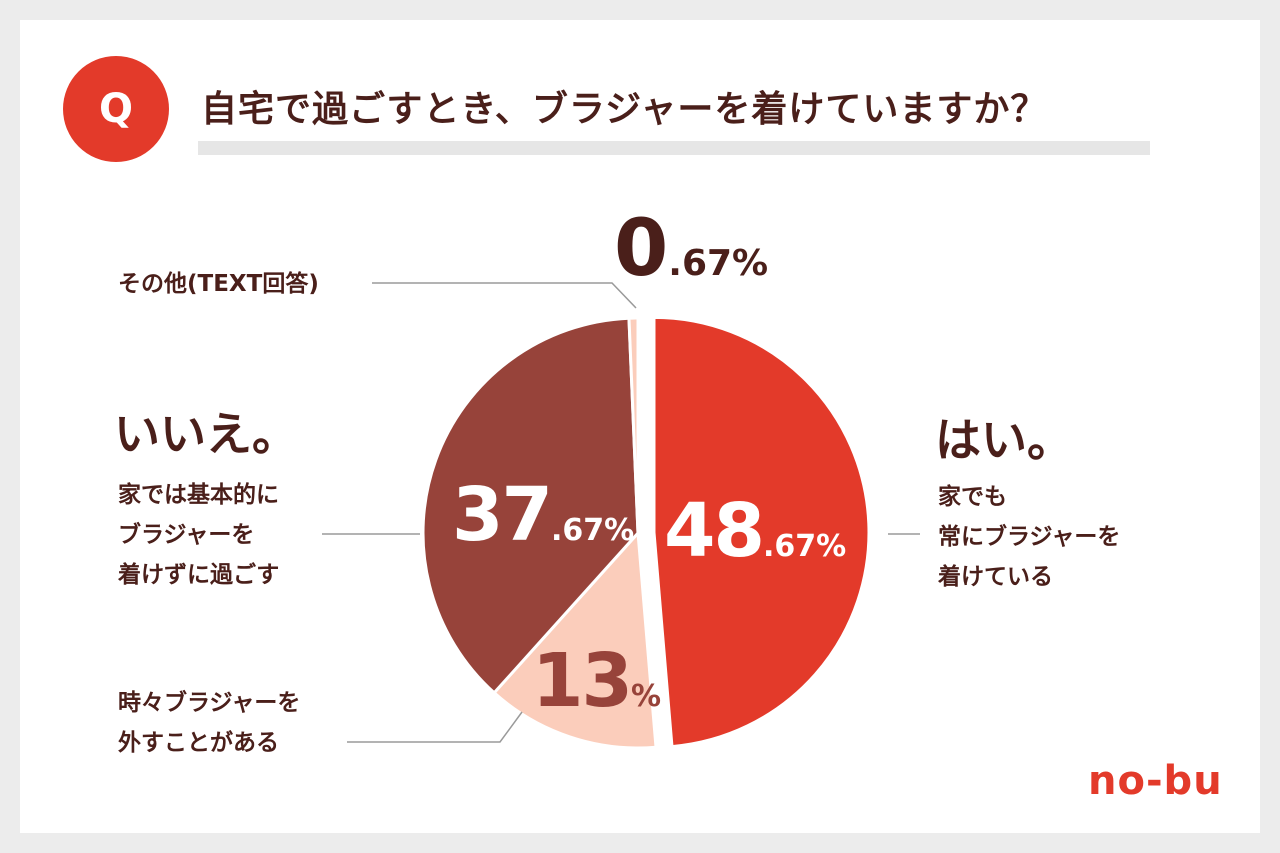 The height and width of the screenshot is (853, 1280). I want to click on pct-label-yes-int: 48, so click(714, 531).